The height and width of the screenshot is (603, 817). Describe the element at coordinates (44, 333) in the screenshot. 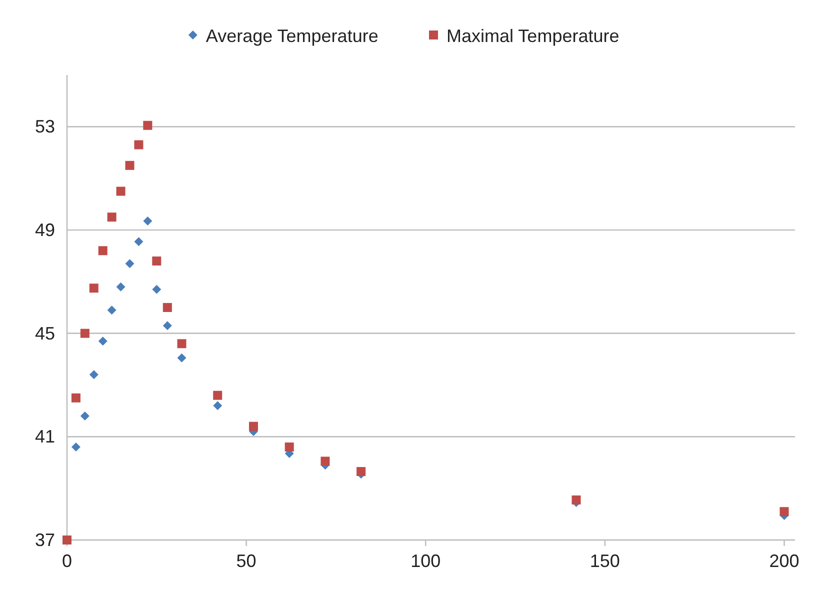

I see `y-tick-label: 45` at that location.